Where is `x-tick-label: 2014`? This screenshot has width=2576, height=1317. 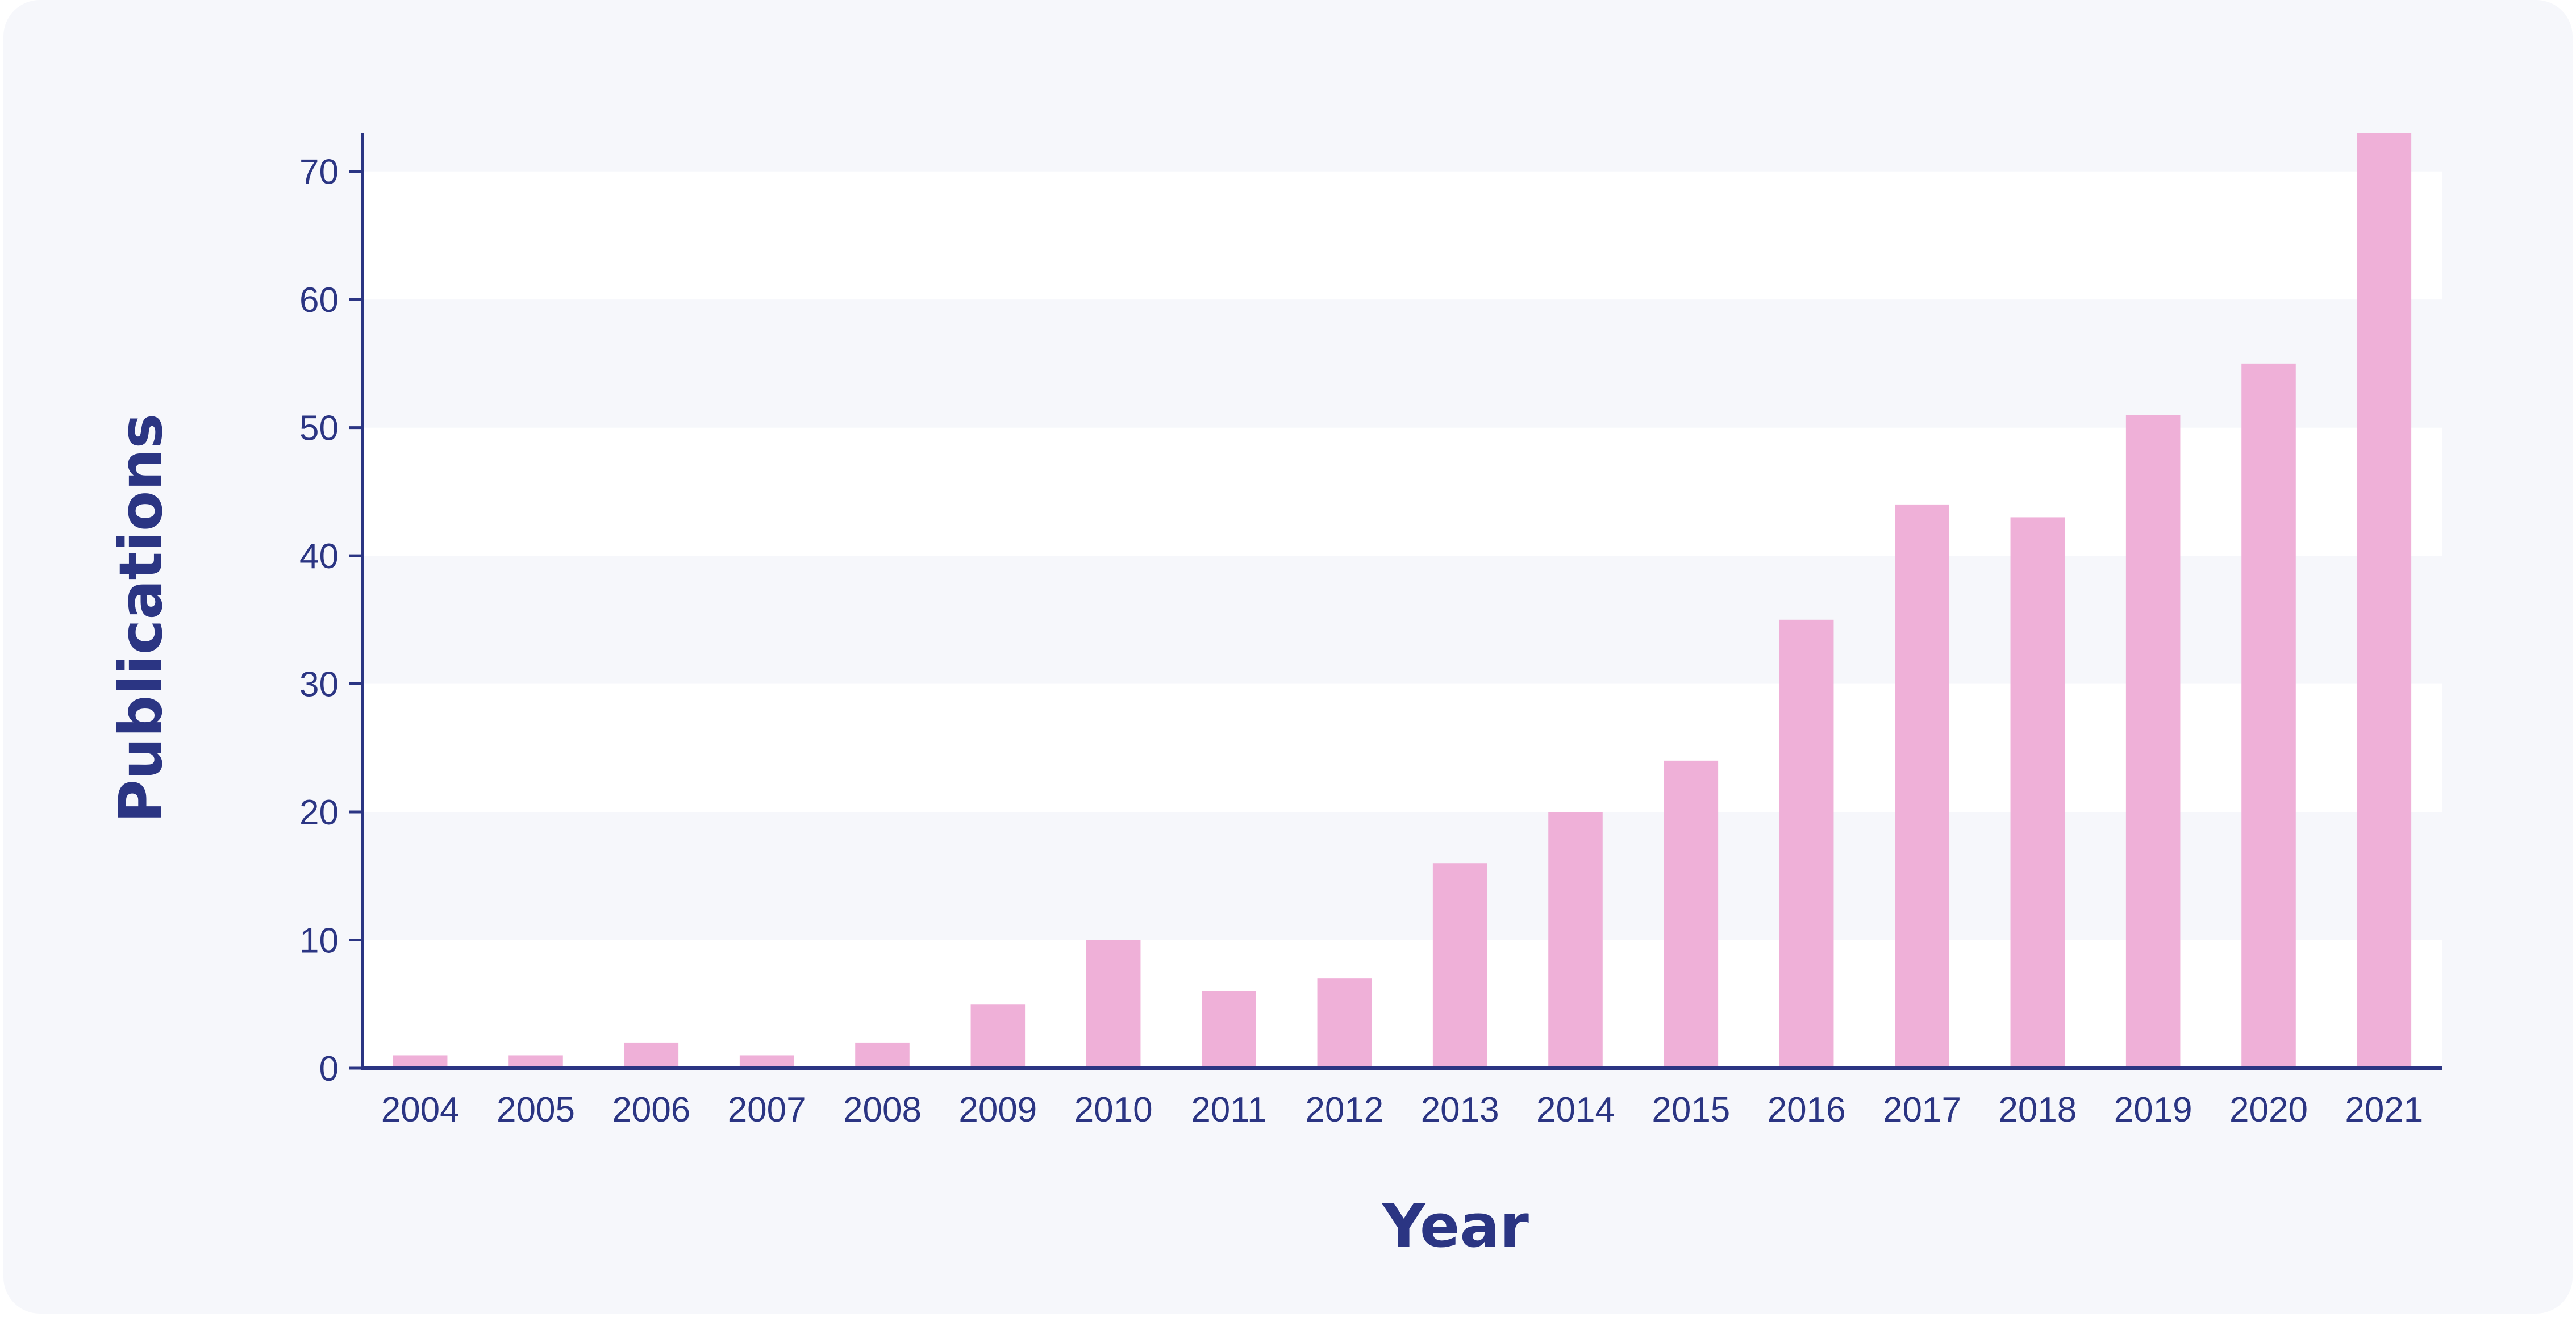 x-tick-label: 2014 is located at coordinates (1575, 1110).